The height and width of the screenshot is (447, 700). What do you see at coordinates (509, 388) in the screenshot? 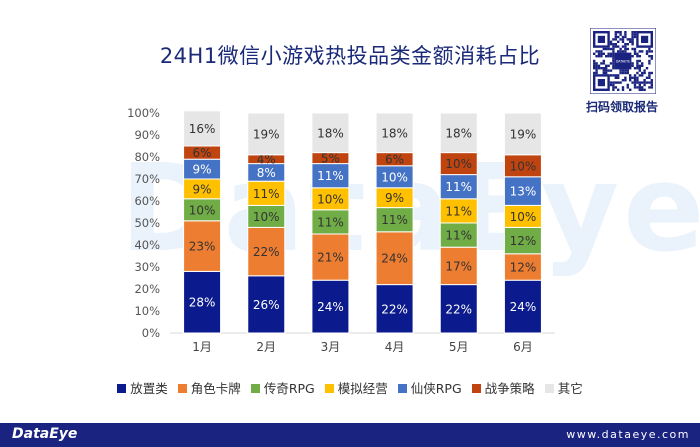
I see `legend-label: 战争策略` at bounding box center [509, 388].